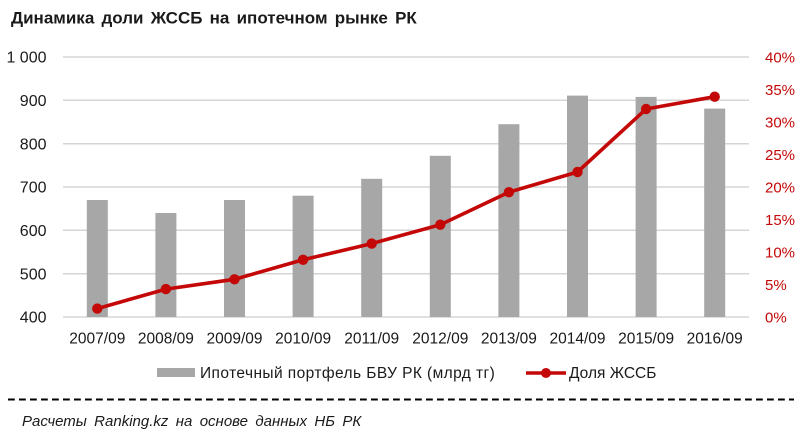 This screenshot has width=800, height=445. What do you see at coordinates (440, 339) in the screenshot?
I see `svg-text: 2012/09` at bounding box center [440, 339].